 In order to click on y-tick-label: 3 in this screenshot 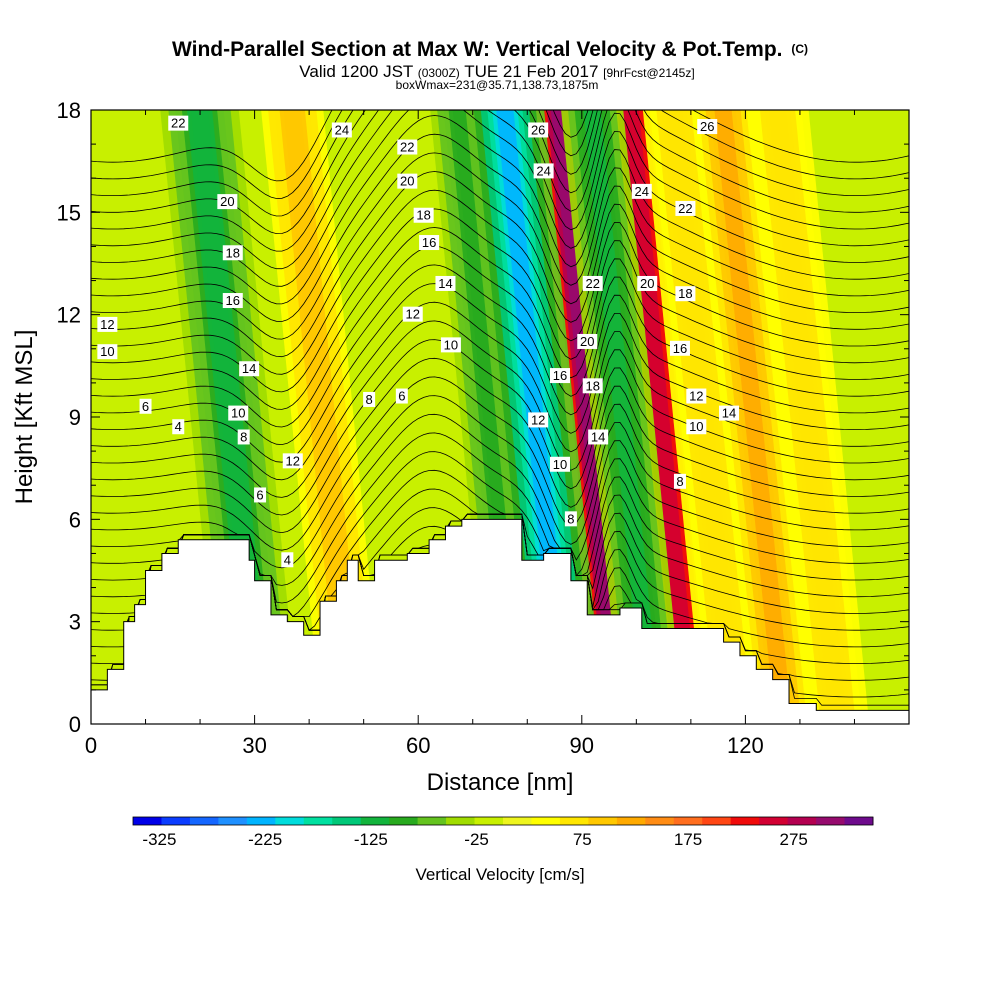, I will do `click(75, 622)`.